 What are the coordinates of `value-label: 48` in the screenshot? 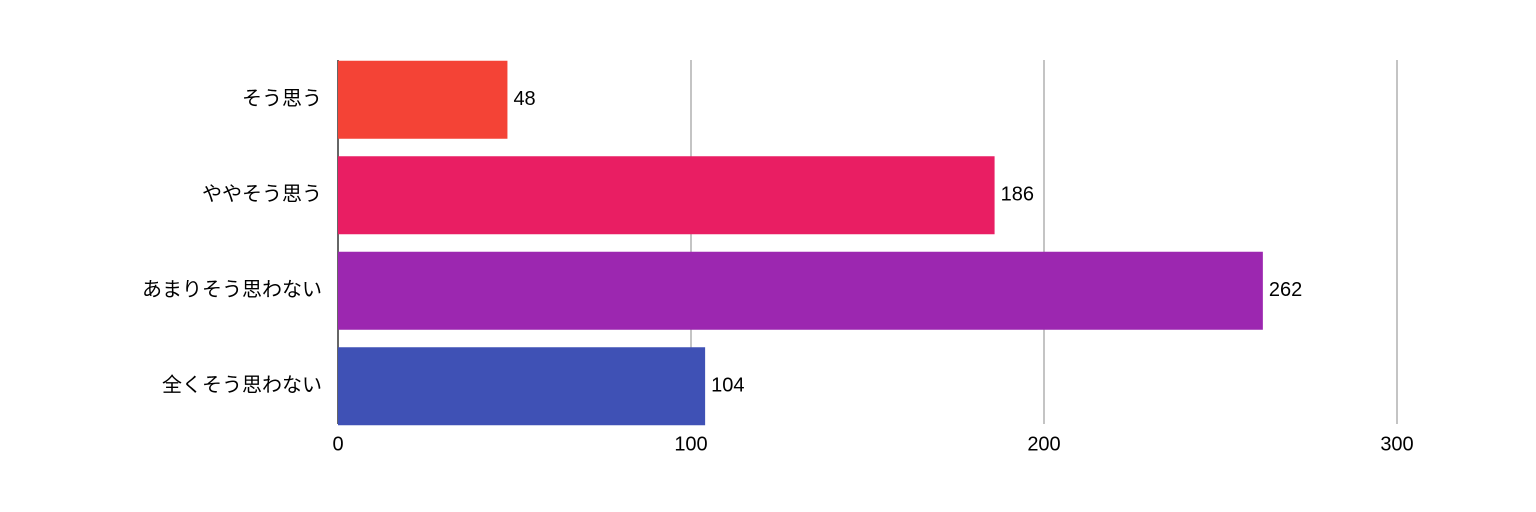 It's located at (524, 99).